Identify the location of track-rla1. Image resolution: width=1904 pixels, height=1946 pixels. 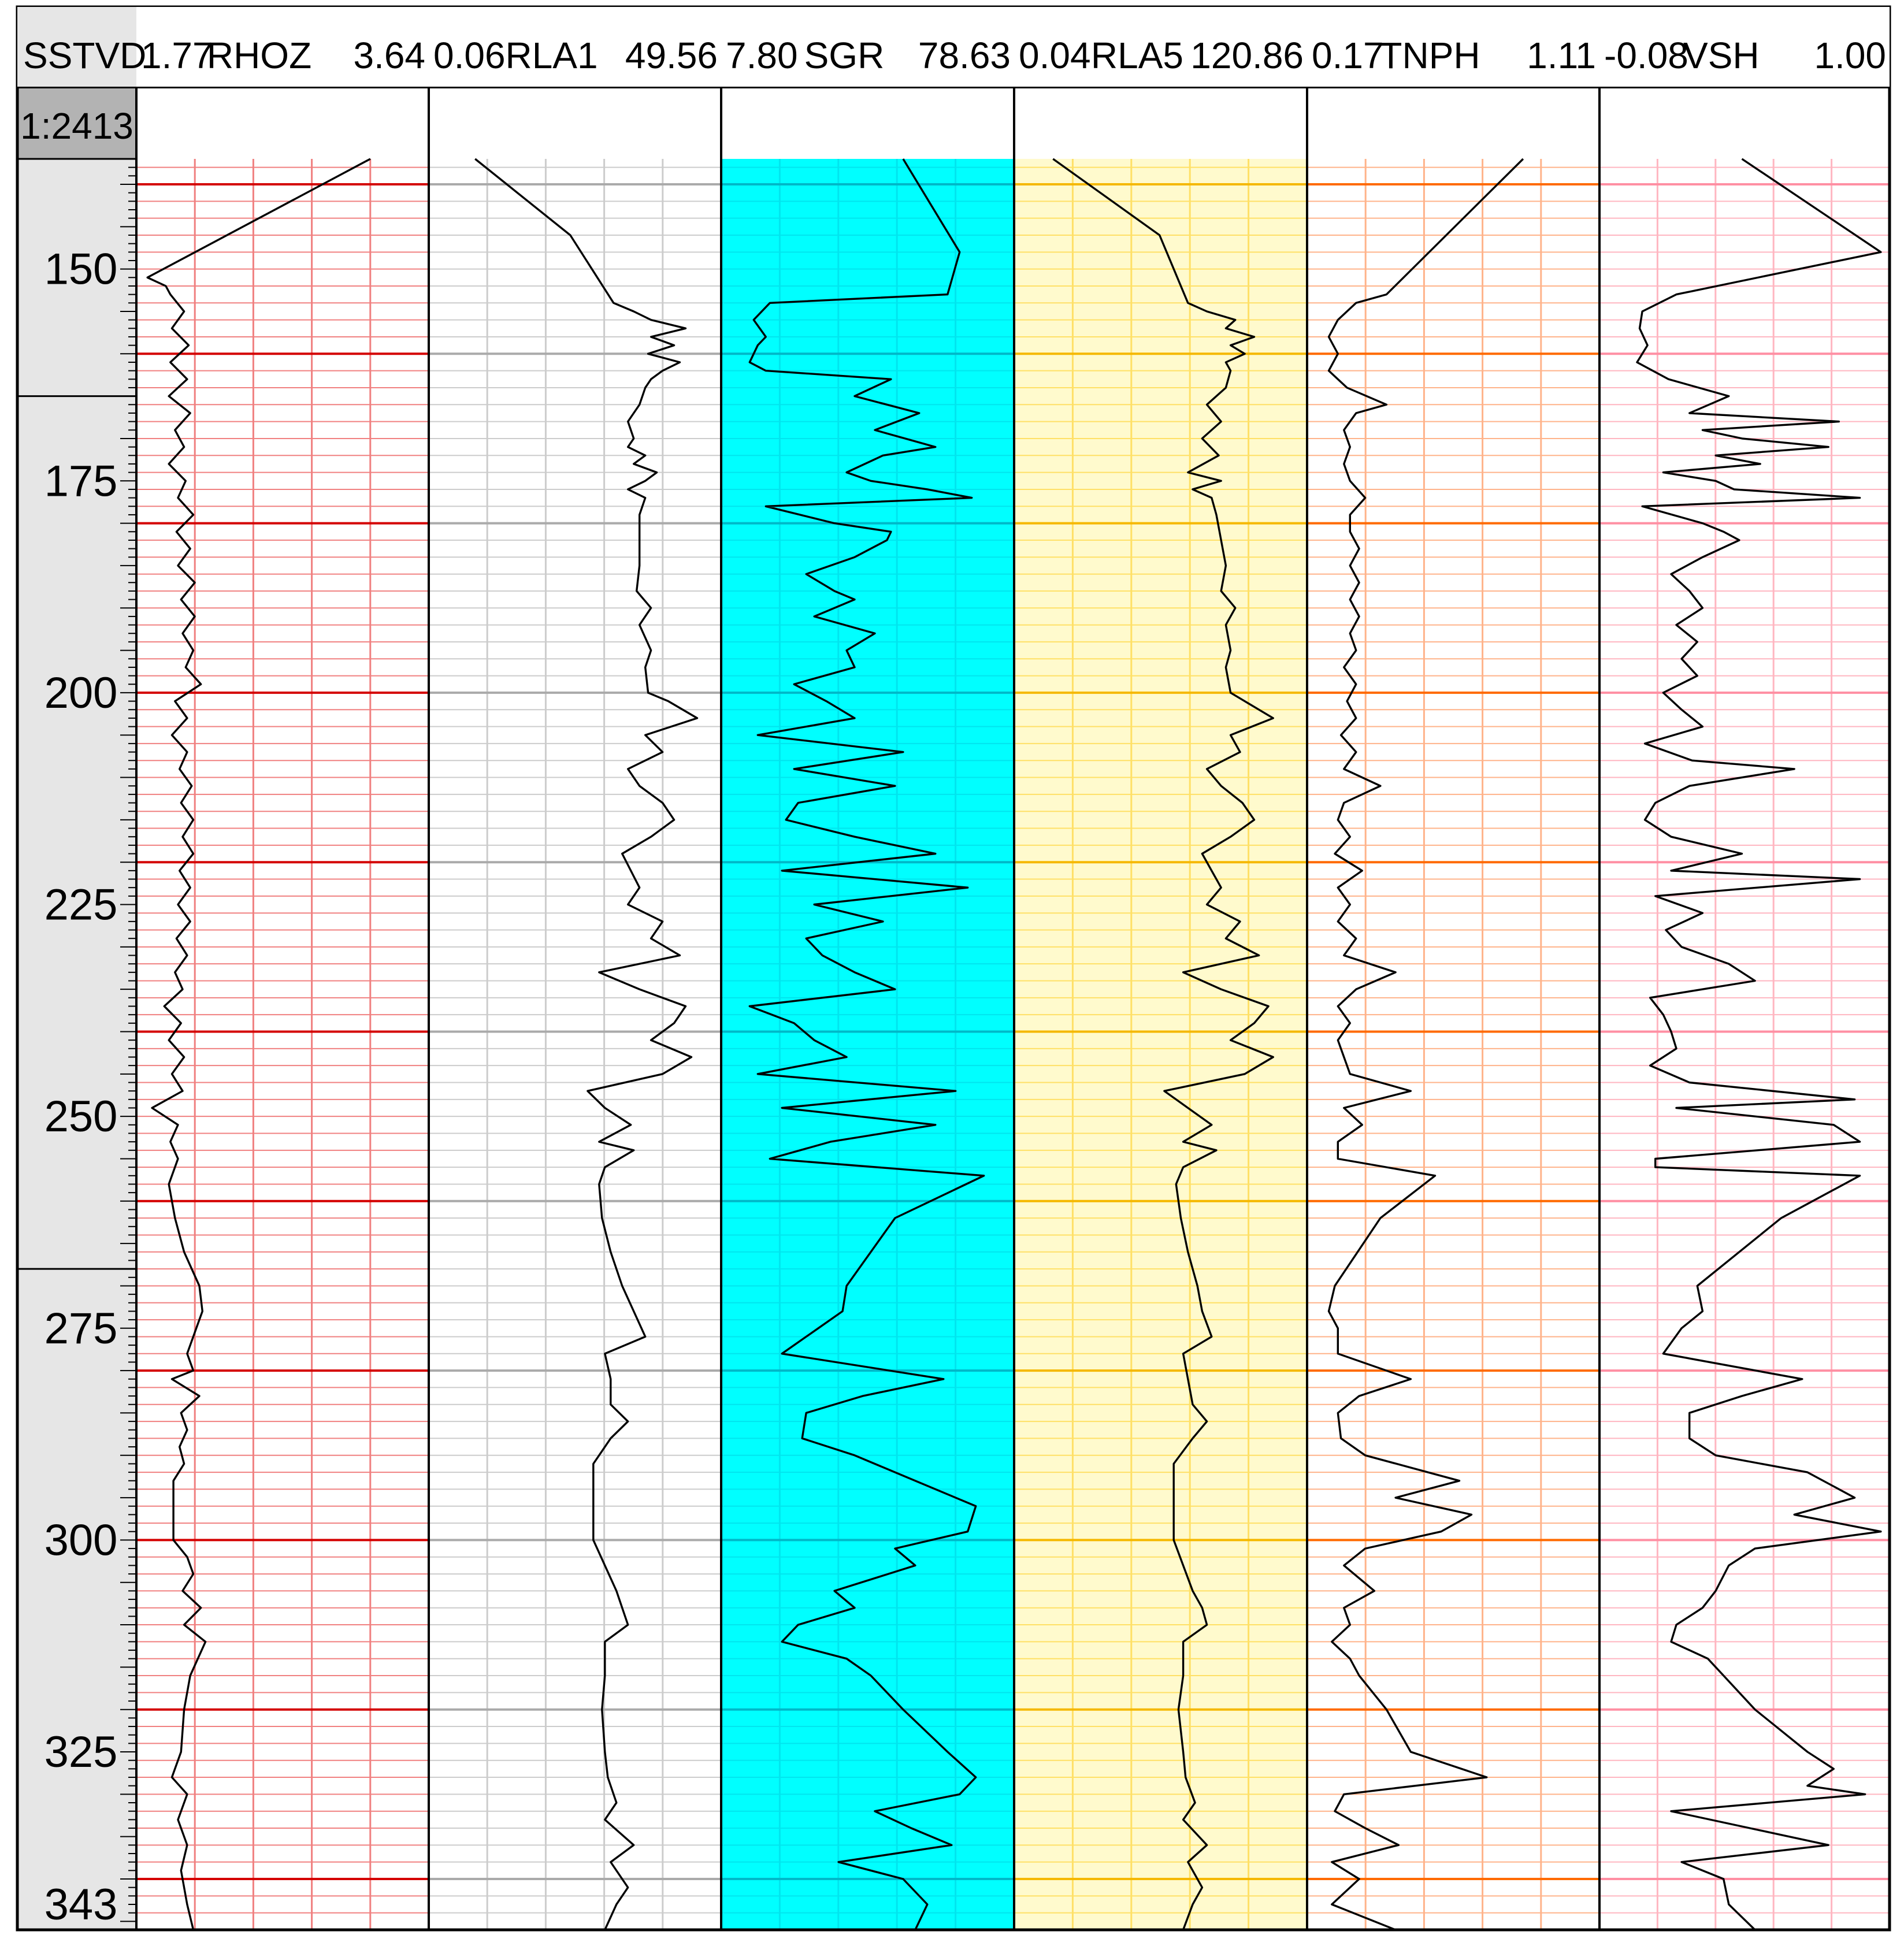
(575, 1044).